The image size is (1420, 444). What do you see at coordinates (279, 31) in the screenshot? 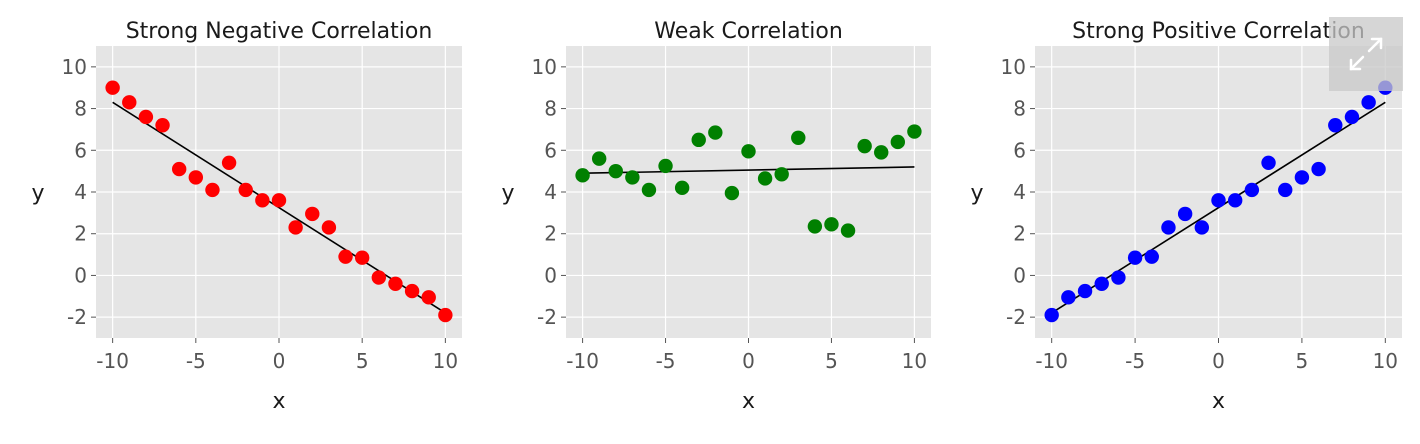
I see `chart-title: Strong Negative Correlation` at bounding box center [279, 31].